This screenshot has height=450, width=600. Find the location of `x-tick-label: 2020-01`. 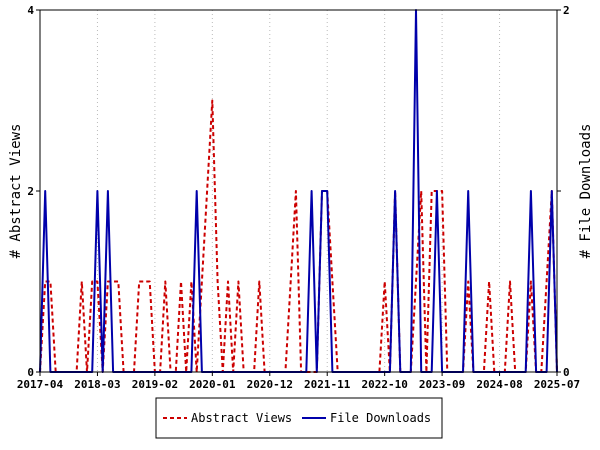

x-tick-label: 2020-01 is located at coordinates (212, 384).